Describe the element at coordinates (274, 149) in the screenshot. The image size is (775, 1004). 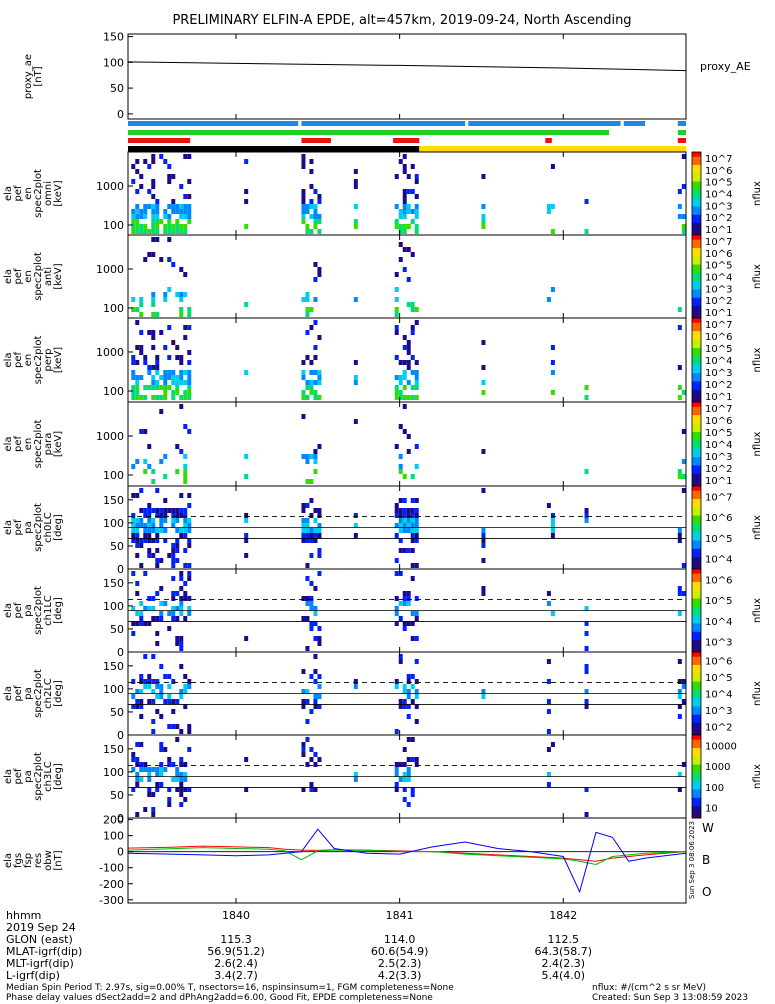
I see `black-status-segment` at that location.